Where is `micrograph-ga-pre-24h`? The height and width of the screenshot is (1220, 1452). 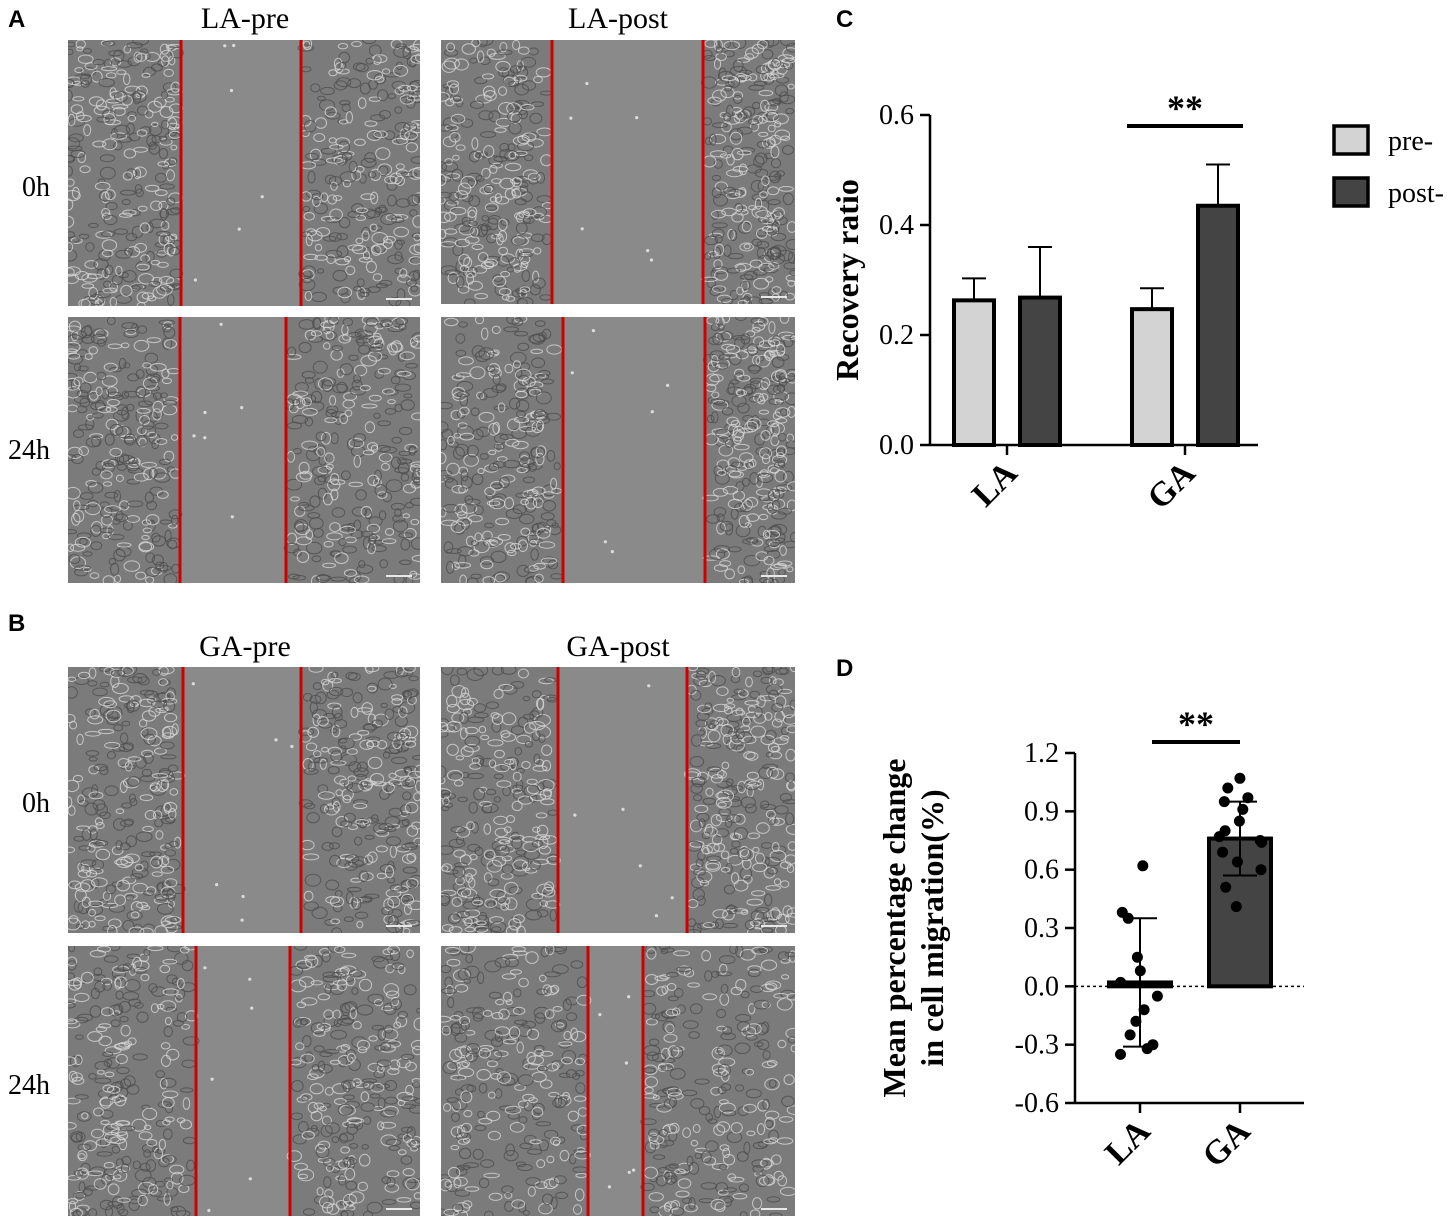
micrograph-ga-pre-24h is located at coordinates (244, 1081).